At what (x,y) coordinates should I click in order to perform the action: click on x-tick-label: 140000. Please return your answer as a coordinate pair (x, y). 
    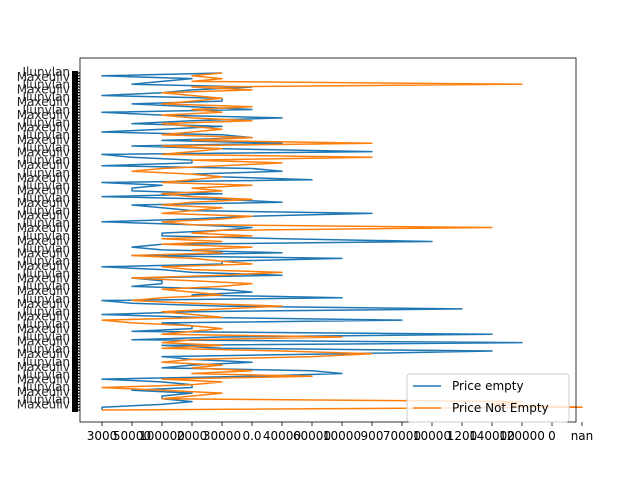
    Looking at the image, I should click on (492, 436).